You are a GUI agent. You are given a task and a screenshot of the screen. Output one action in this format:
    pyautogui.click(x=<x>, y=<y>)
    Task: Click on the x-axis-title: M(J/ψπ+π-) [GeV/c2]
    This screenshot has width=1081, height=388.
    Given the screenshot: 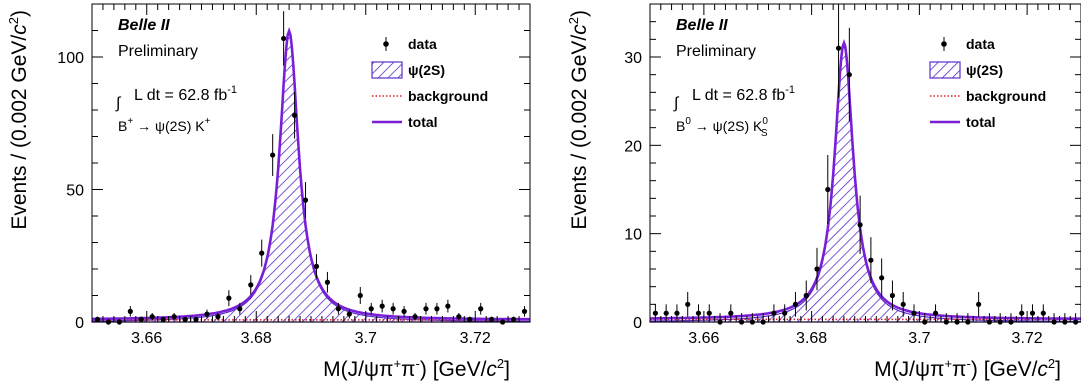 What is the action you would take?
    pyautogui.click(x=967, y=368)
    